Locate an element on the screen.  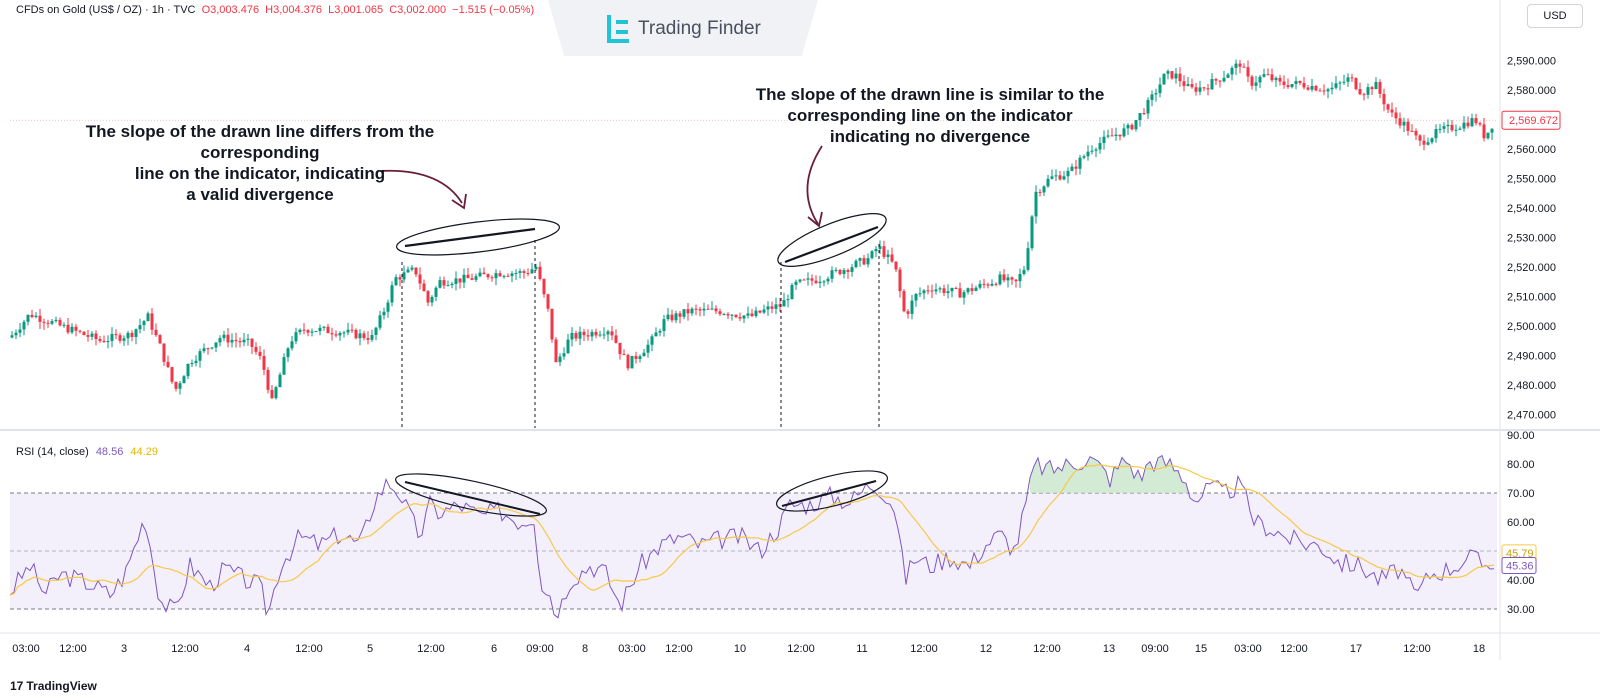
time-axis-label: 3 is located at coordinates (124, 649).